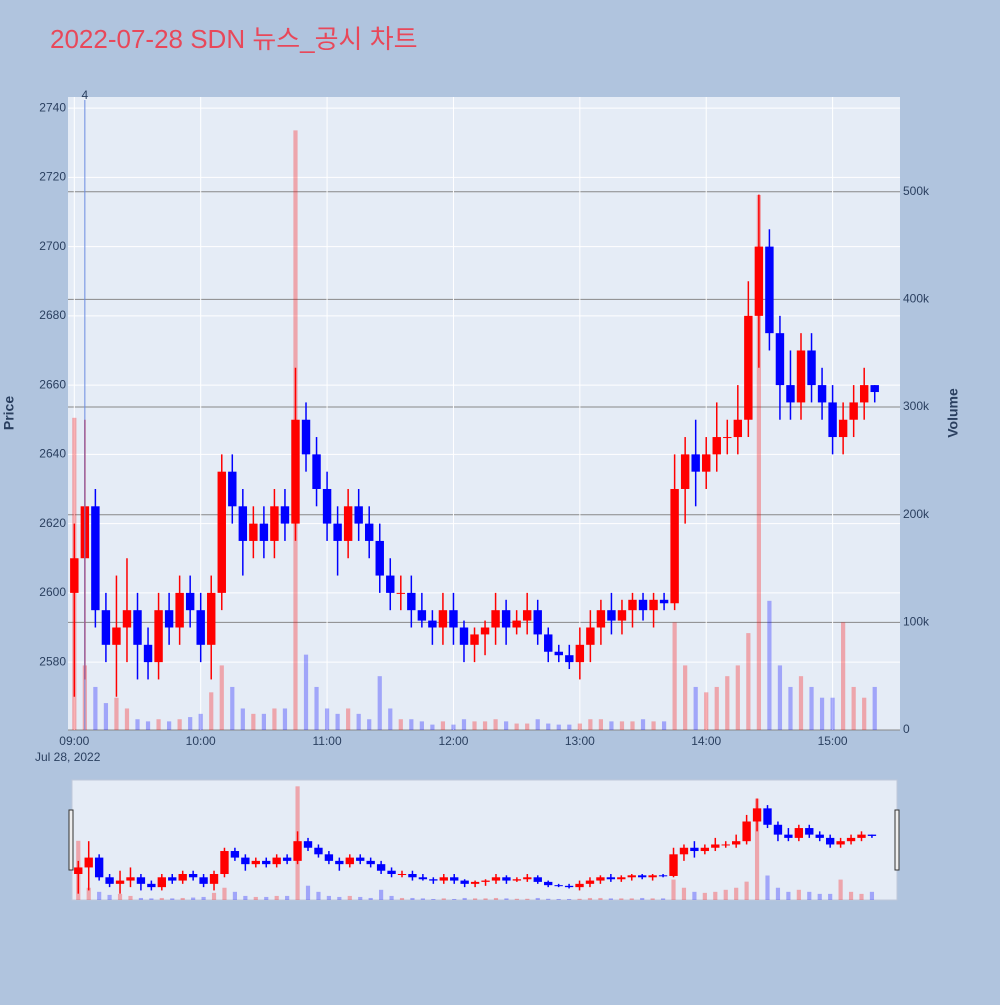  I want to click on x-tick-label: 12:00, so click(453, 741).